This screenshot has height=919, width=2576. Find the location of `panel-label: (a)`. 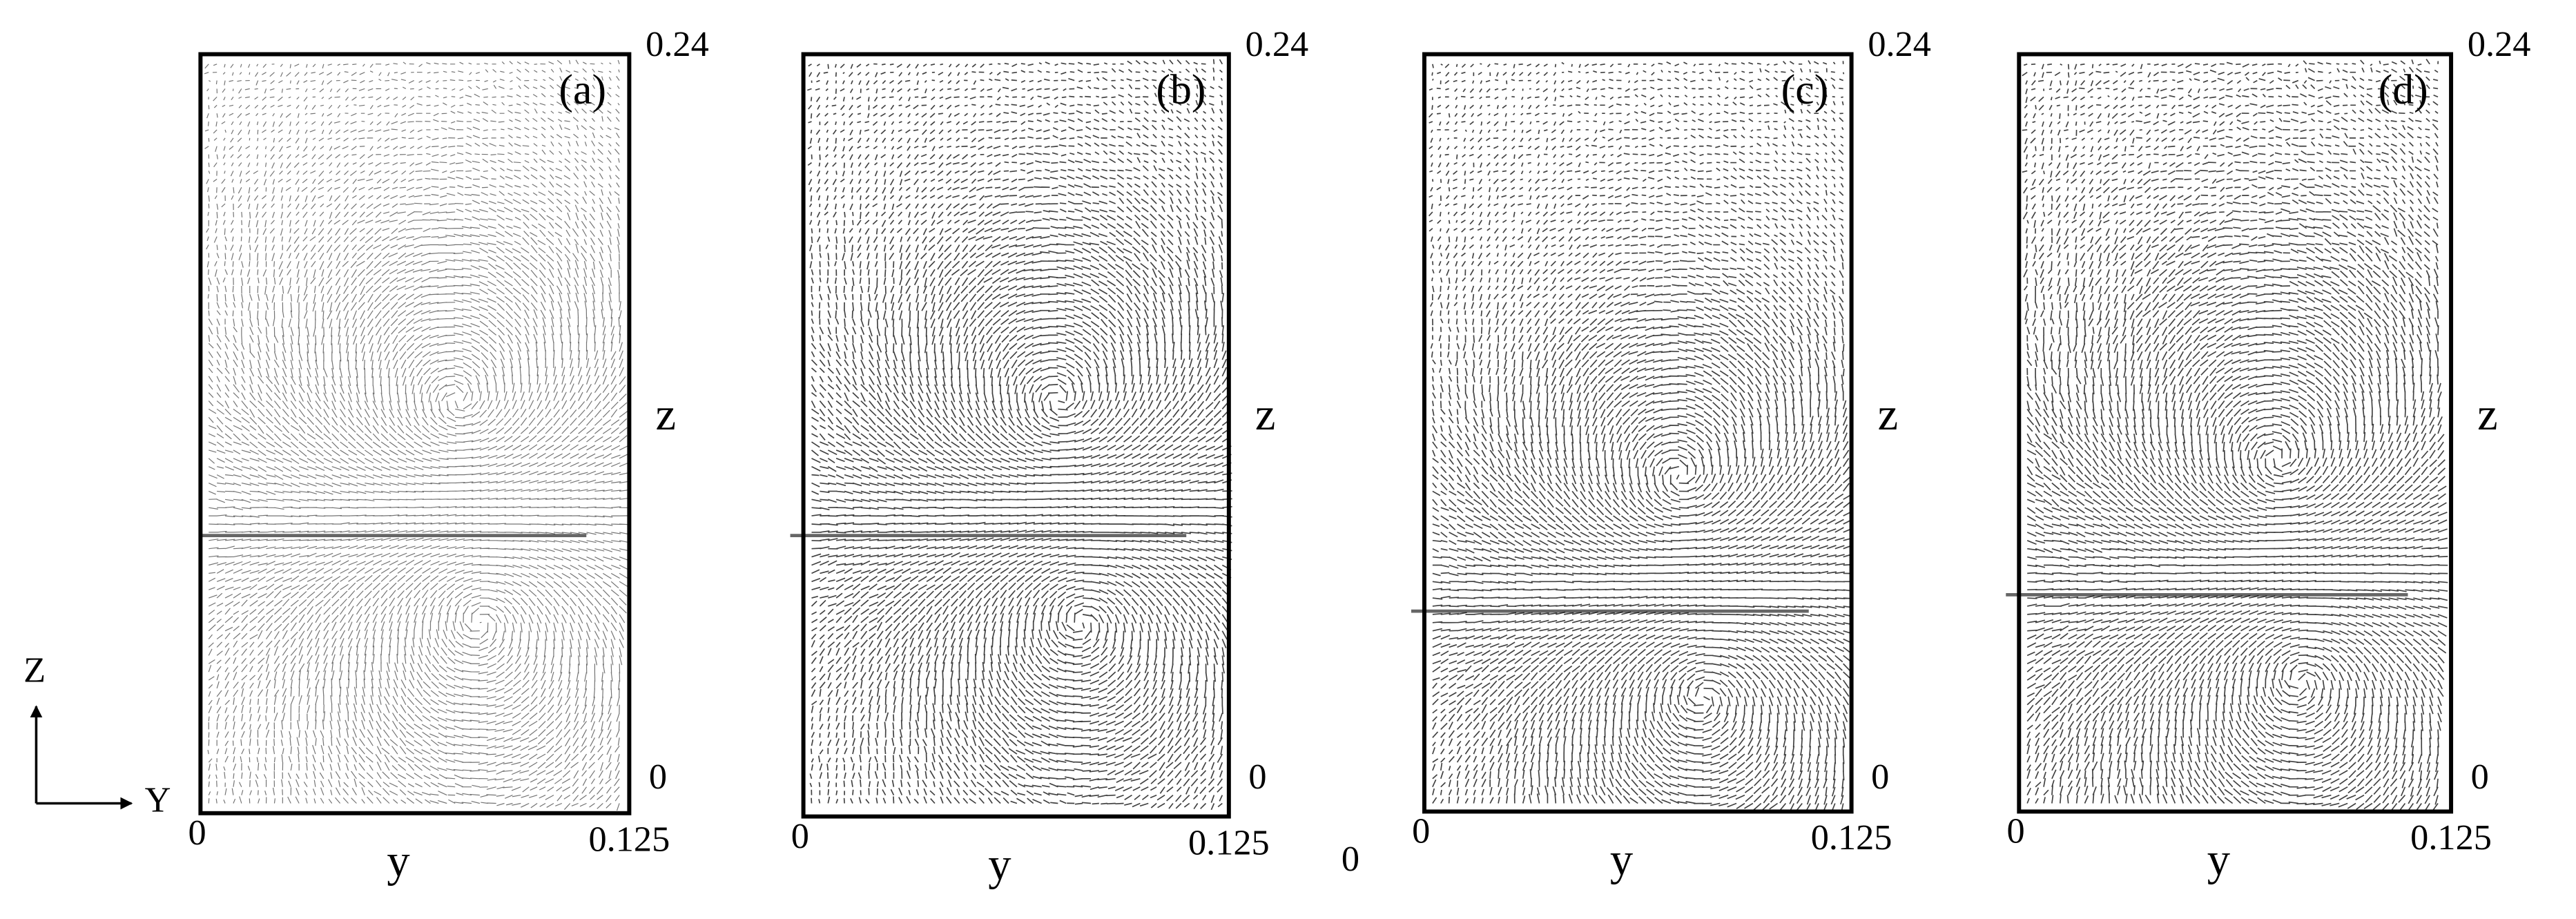

panel-label: (a) is located at coordinates (583, 89).